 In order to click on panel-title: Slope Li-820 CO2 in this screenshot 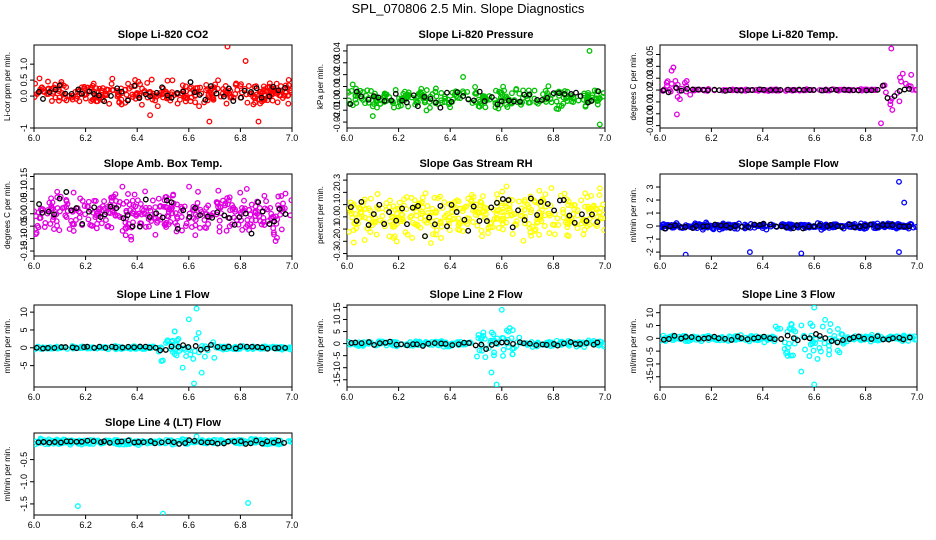, I will do `click(163, 35)`.